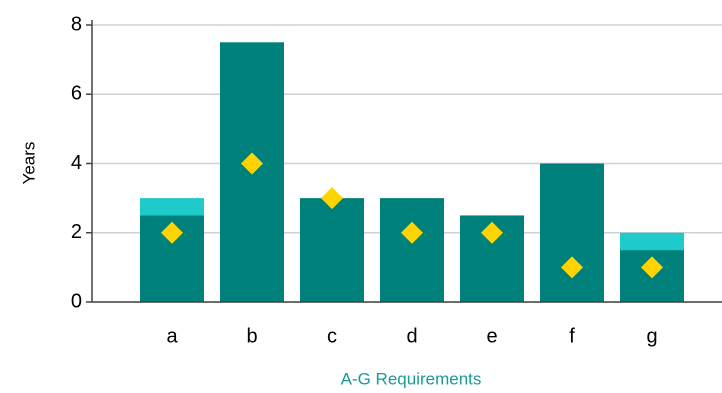  Describe the element at coordinates (332, 336) in the screenshot. I see `x-tick-label: c` at that location.